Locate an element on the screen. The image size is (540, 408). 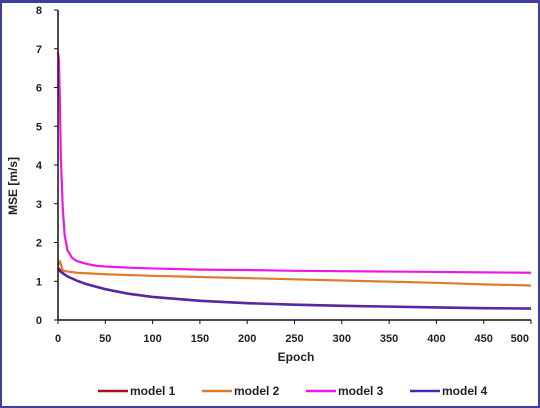
x-tick-label: 50 is located at coordinates (105, 339).